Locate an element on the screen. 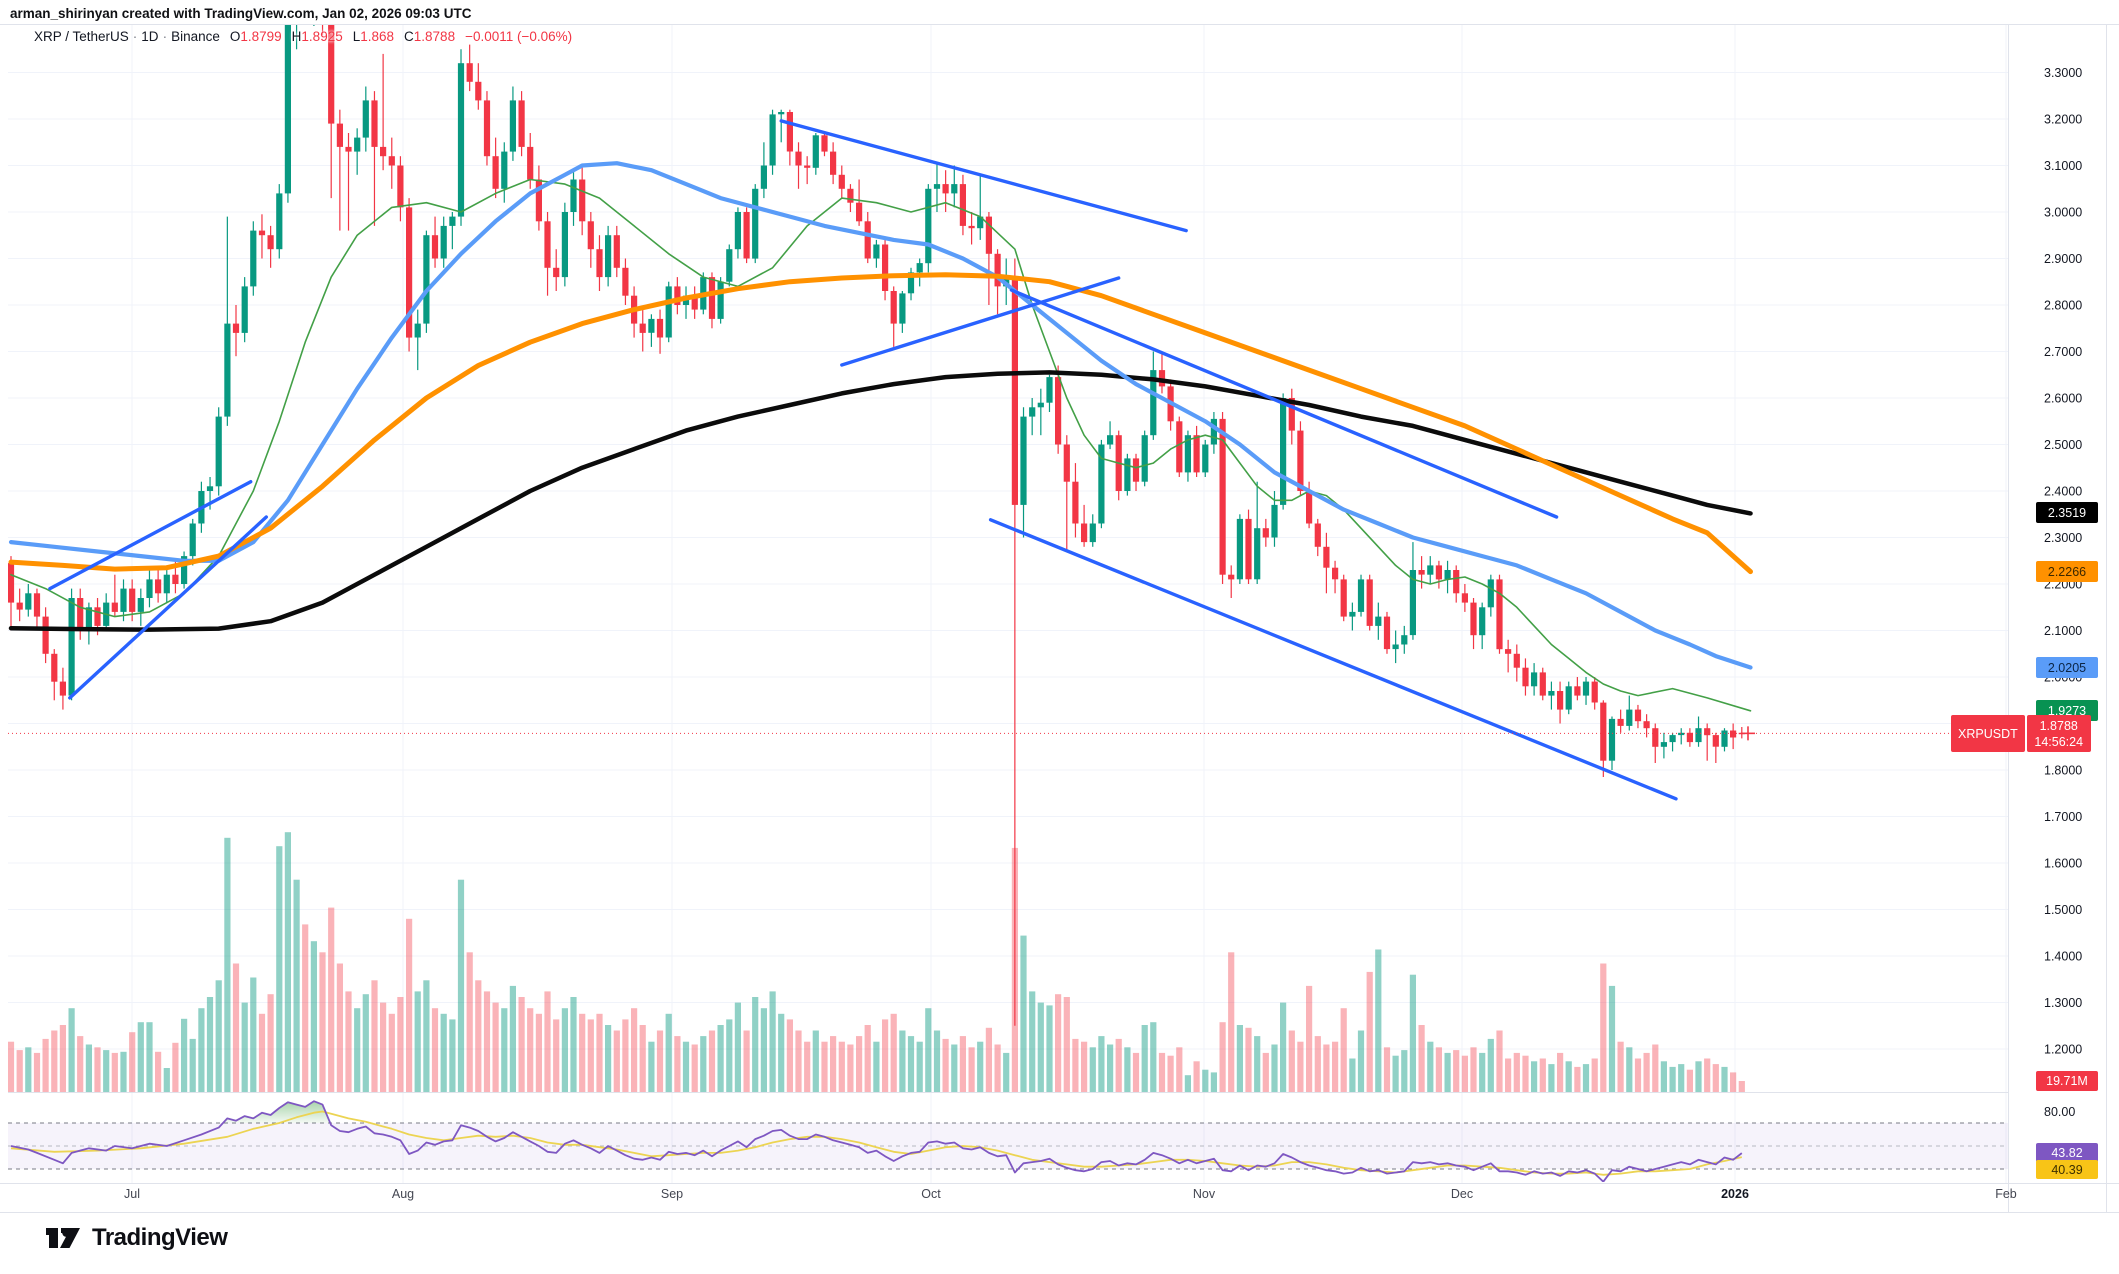 The image size is (2119, 1274). svg-text: Nov is located at coordinates (1204, 1194).